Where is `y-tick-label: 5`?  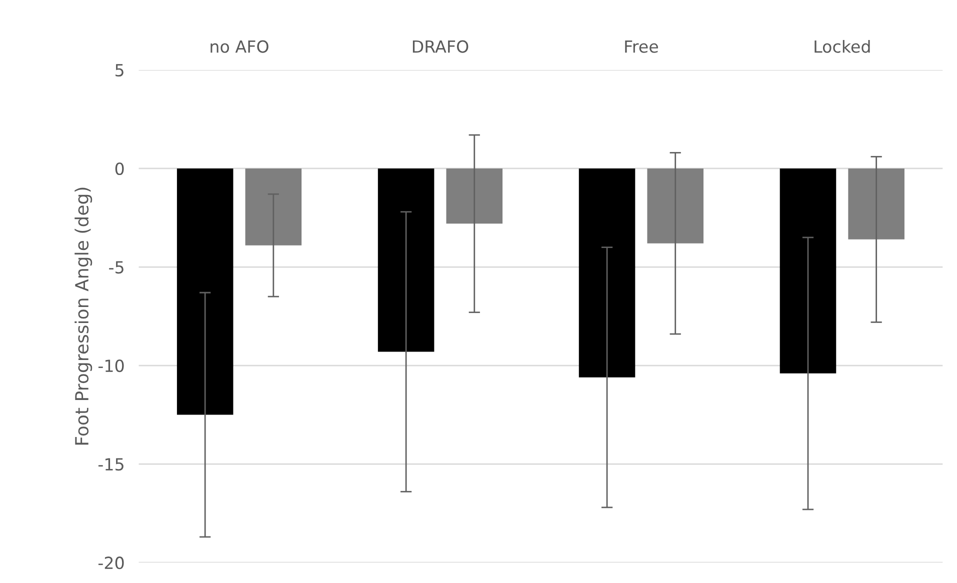 y-tick-label: 5 is located at coordinates (120, 70).